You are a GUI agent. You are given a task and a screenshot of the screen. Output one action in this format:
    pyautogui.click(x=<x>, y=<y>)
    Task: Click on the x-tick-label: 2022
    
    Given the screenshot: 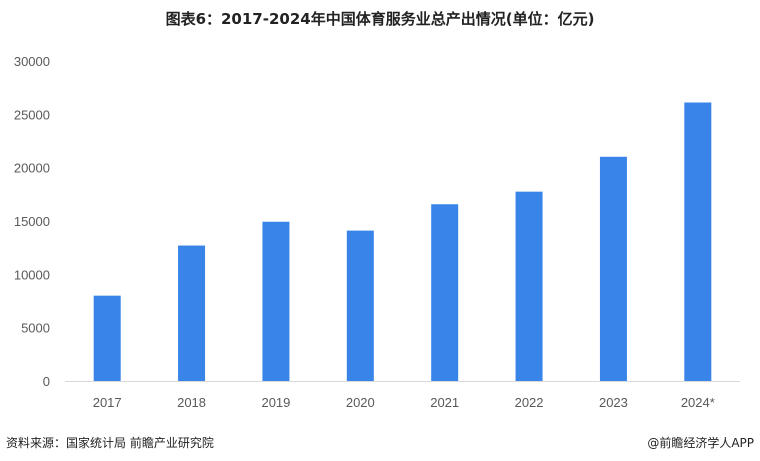 What is the action you would take?
    pyautogui.click(x=529, y=402)
    